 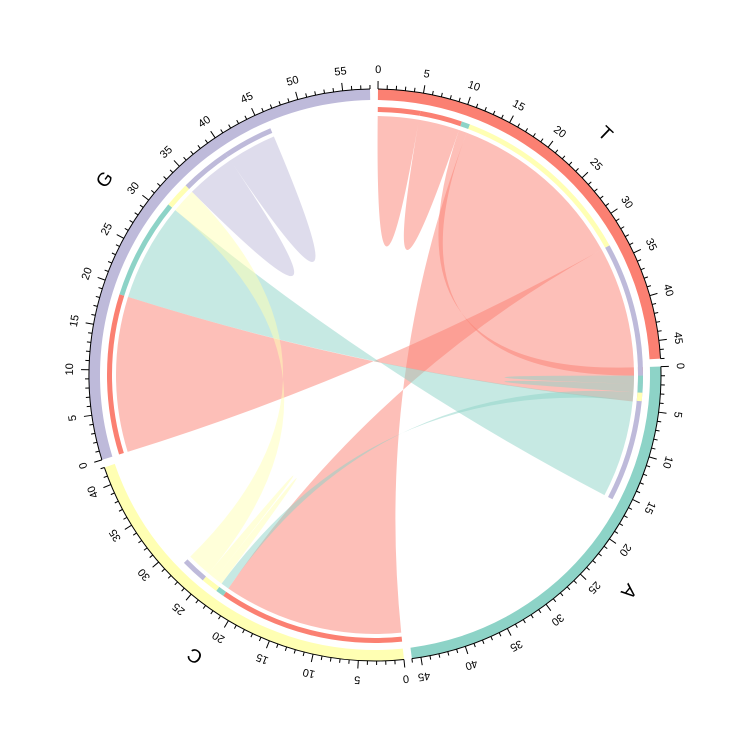 What do you see at coordinates (628, 591) in the screenshot?
I see `sector-label-a: A` at bounding box center [628, 591].